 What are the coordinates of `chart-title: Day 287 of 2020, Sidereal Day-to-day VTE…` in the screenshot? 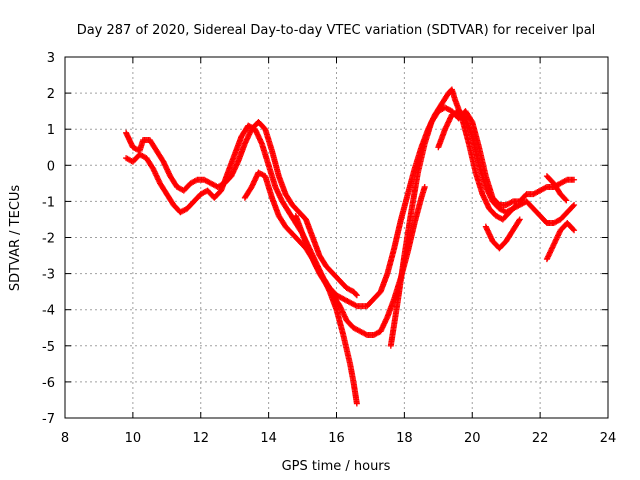 It's located at (336, 30).